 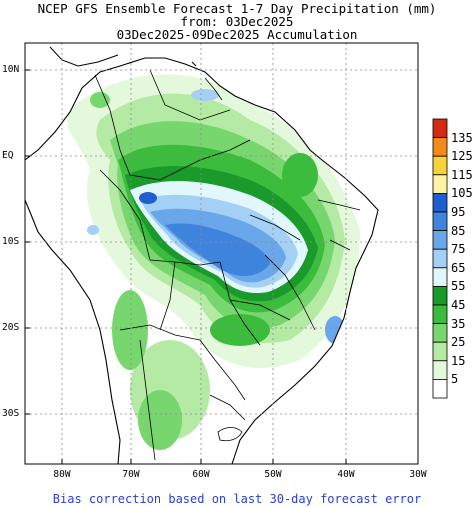 I want to click on forecast-start-date: from: 03Dec2025, so click(x=237, y=21).